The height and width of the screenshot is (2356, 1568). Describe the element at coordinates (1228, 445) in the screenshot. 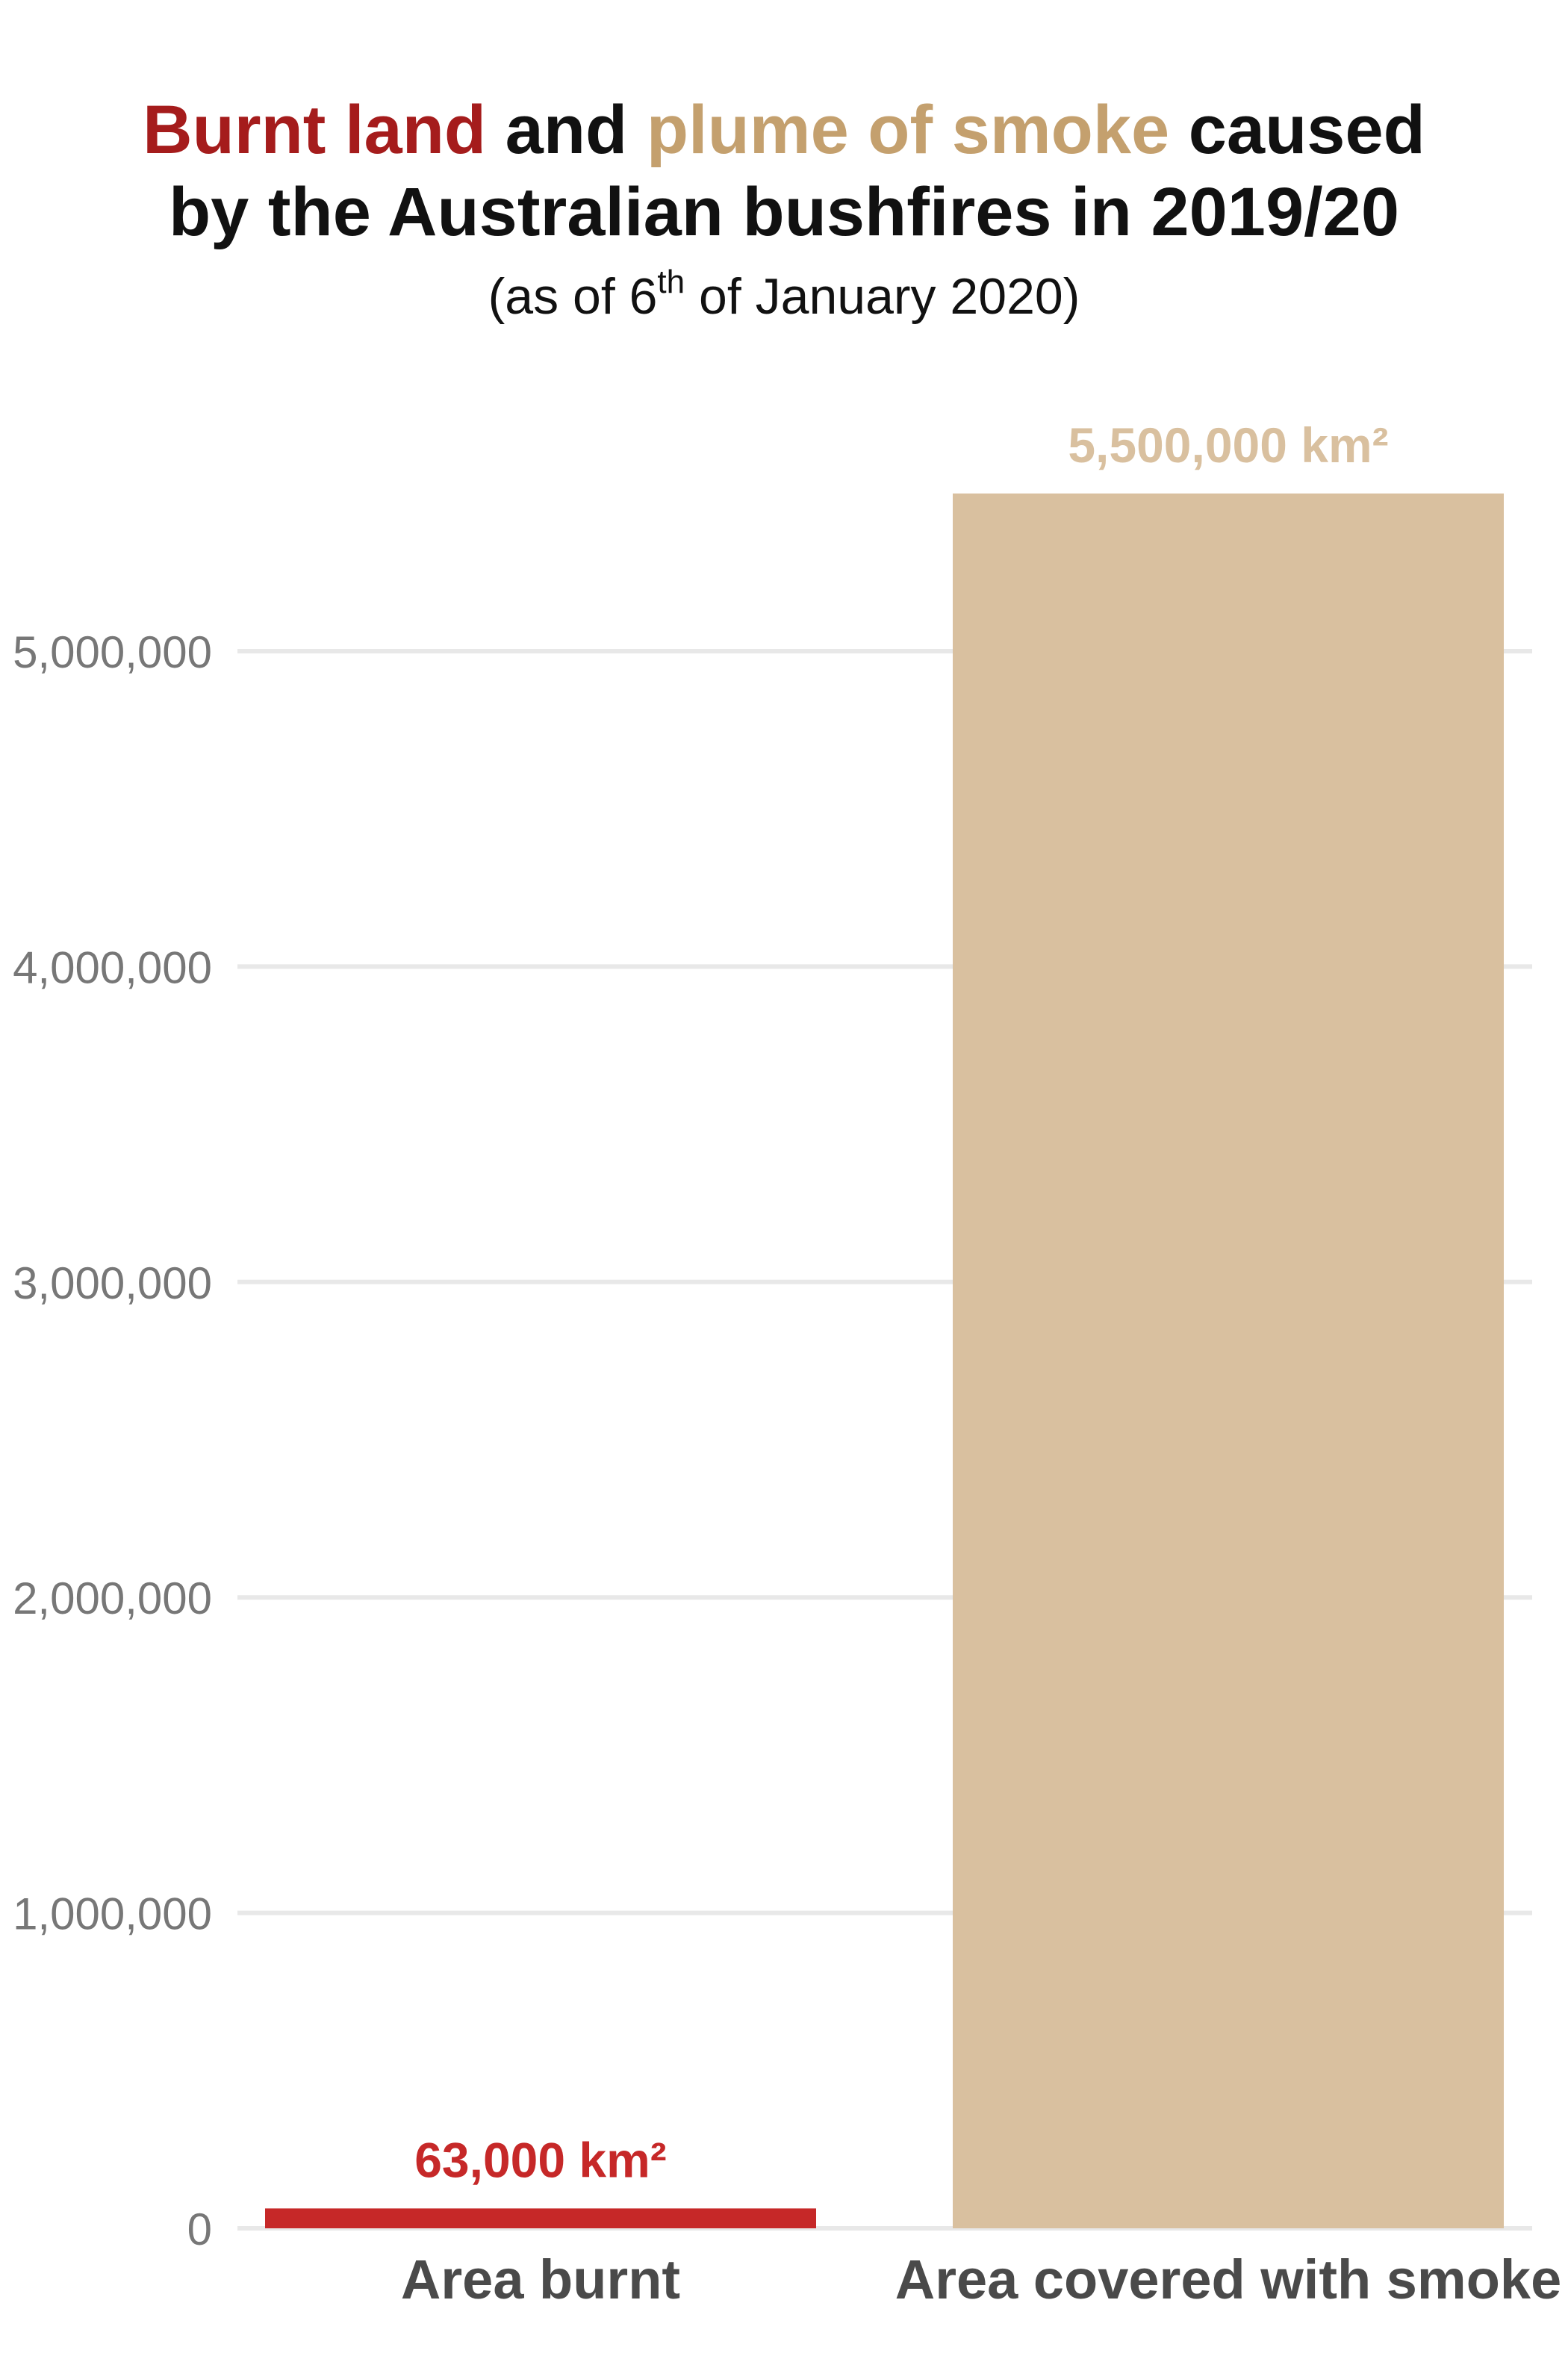

I see `data-label: 5,500,000 km²` at that location.